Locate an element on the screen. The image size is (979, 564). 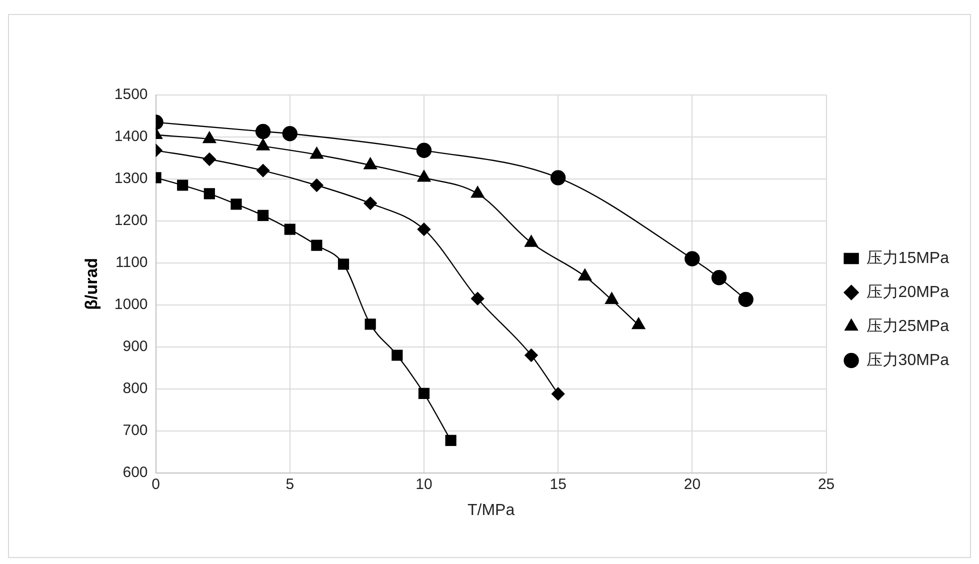
y-axis-title: β/urad is located at coordinates (91, 284).